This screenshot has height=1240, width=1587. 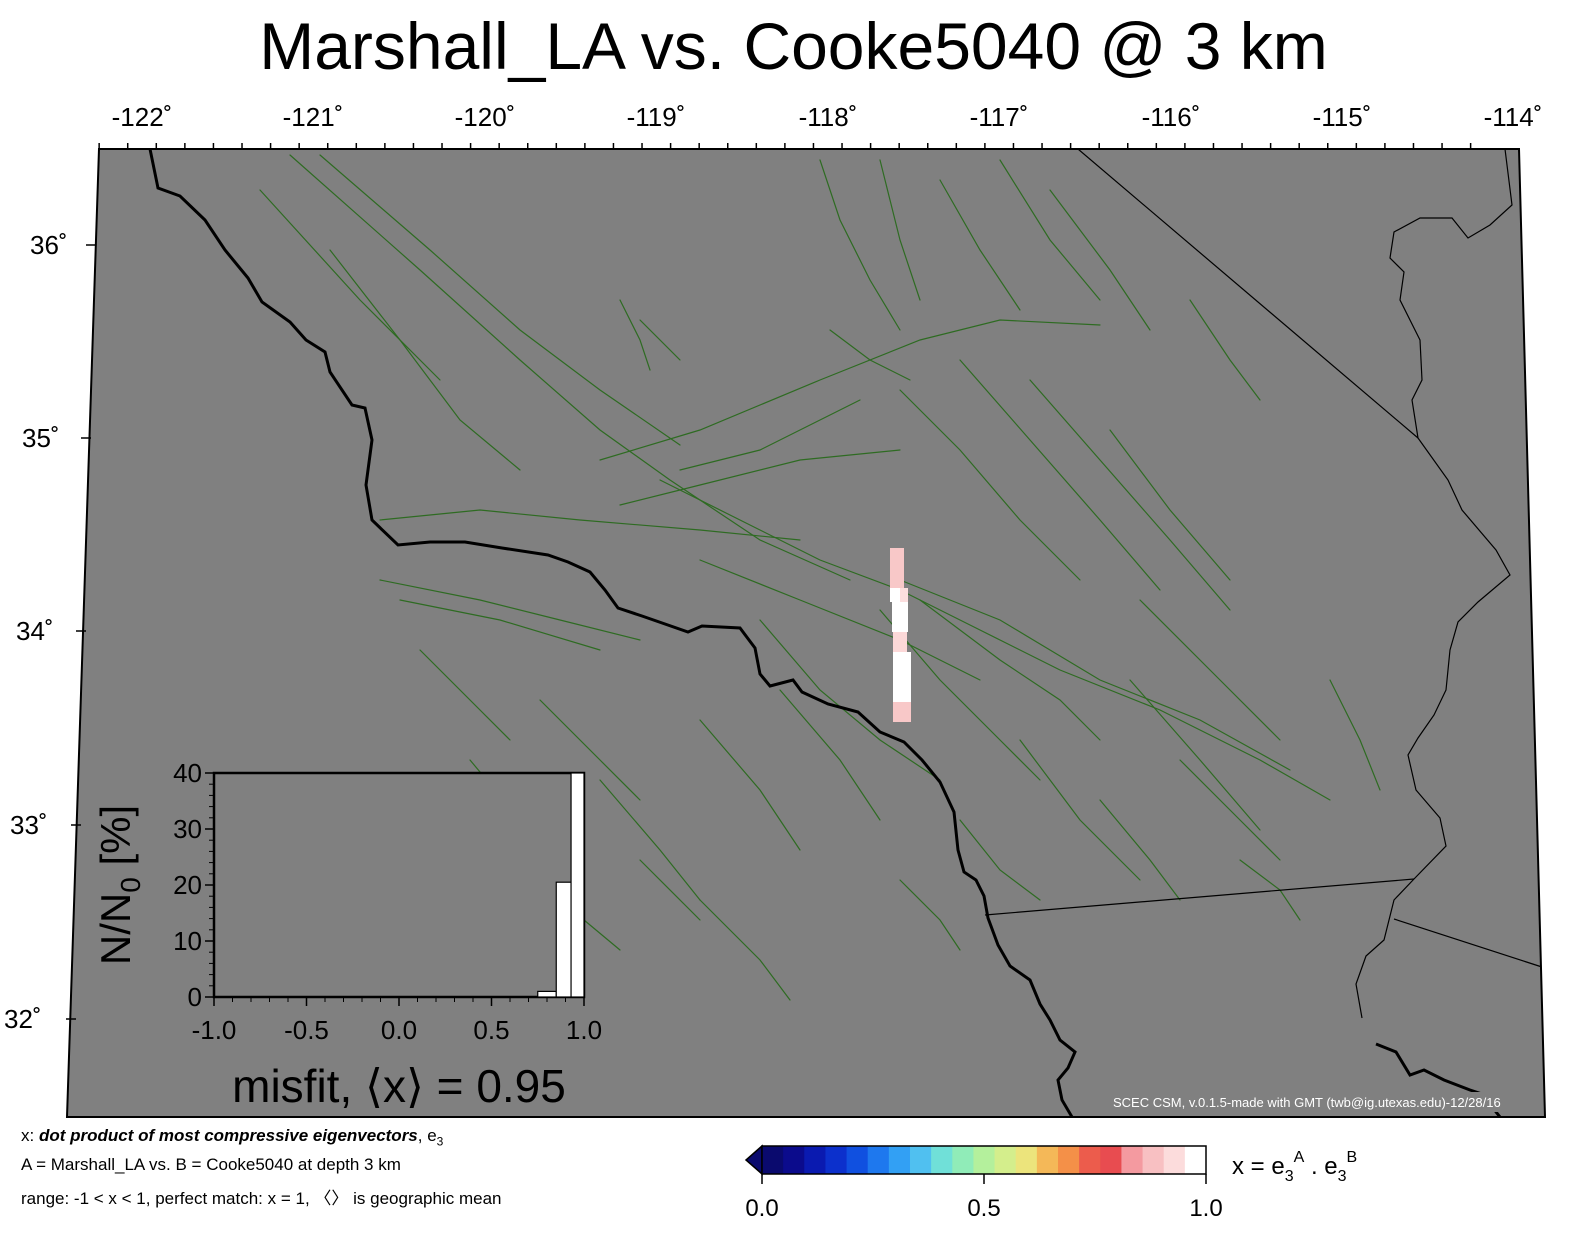 I want to click on misfit-data-cells, so click(x=900, y=635).